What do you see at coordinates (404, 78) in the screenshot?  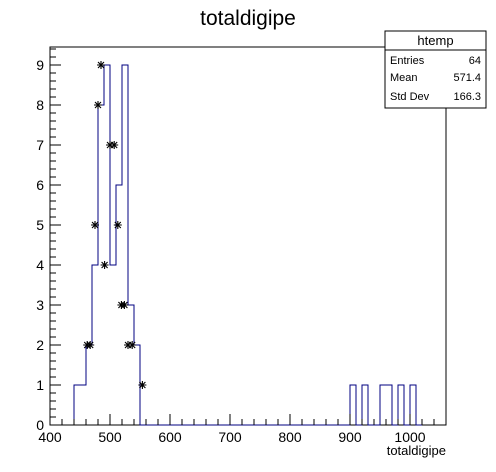 I see `stats-label-mean: Mean` at bounding box center [404, 78].